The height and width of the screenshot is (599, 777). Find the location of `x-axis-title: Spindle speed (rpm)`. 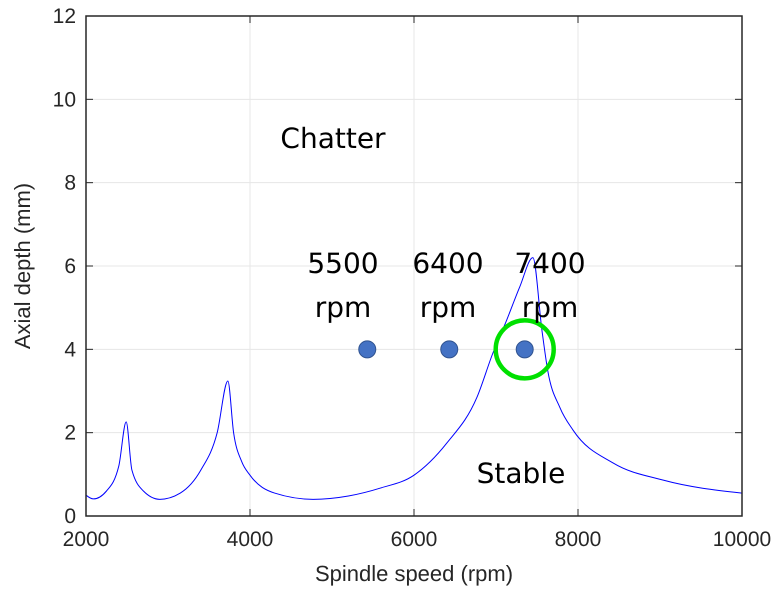

x-axis-title: Spindle speed (rpm) is located at coordinates (414, 573).